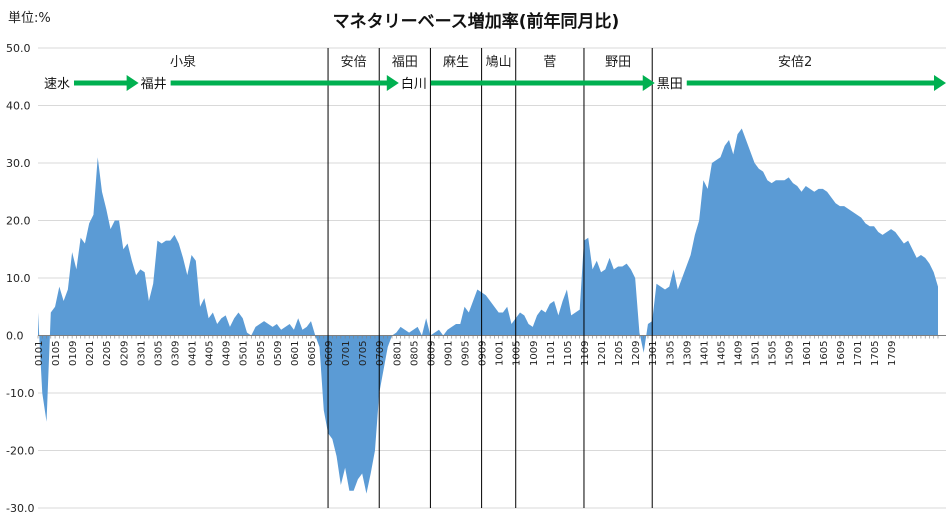  Describe the element at coordinates (15, 336) in the screenshot. I see `y-tick-label: 0.0` at that location.